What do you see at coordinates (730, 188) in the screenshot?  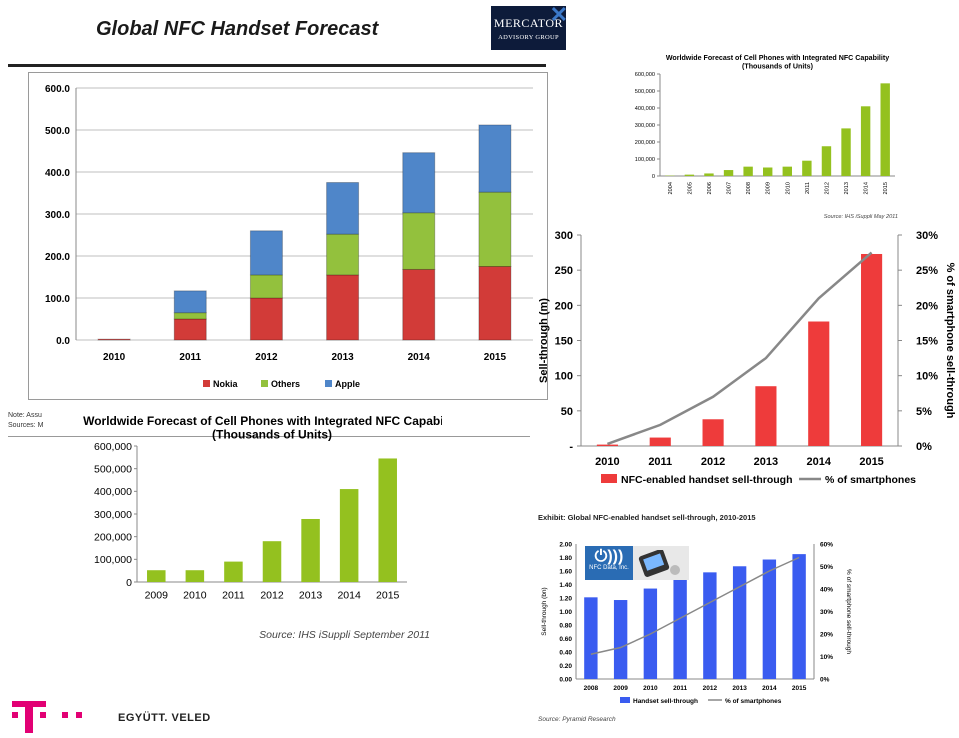 I see `x-tick-label: 2007` at bounding box center [730, 188].